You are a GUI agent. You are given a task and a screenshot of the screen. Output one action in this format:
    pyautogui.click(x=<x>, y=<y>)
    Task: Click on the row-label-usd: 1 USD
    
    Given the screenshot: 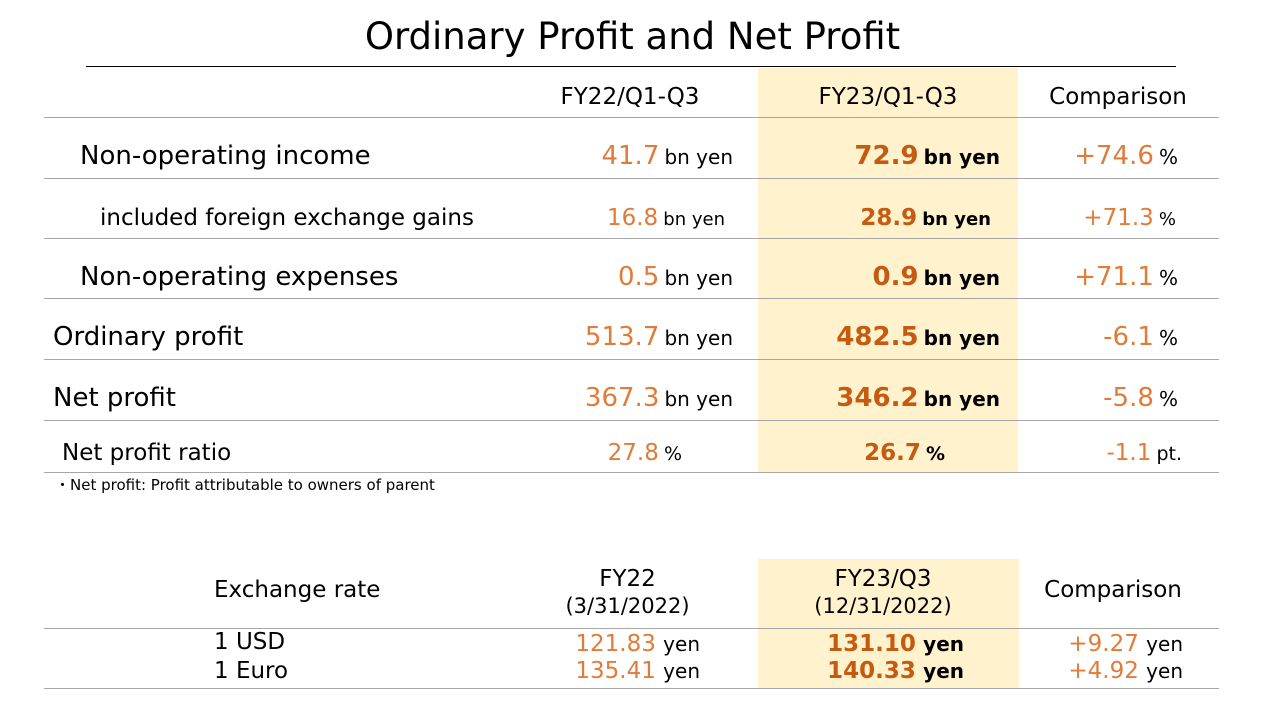 What is the action you would take?
    pyautogui.click(x=250, y=642)
    